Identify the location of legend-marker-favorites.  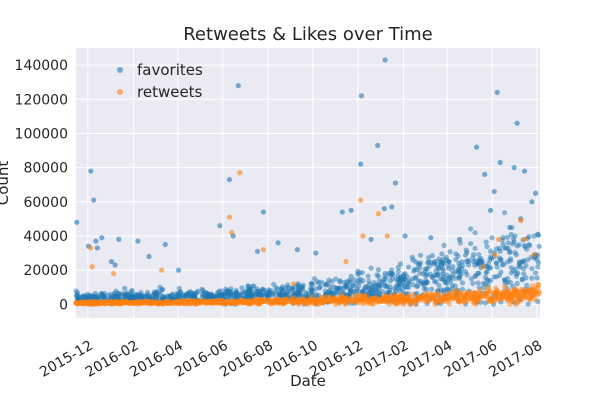
(120, 70).